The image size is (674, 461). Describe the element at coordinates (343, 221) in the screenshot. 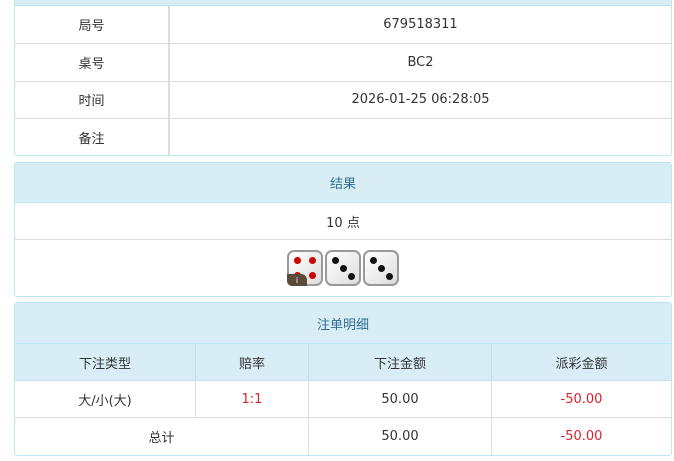

I see `result-points: 10 点` at that location.